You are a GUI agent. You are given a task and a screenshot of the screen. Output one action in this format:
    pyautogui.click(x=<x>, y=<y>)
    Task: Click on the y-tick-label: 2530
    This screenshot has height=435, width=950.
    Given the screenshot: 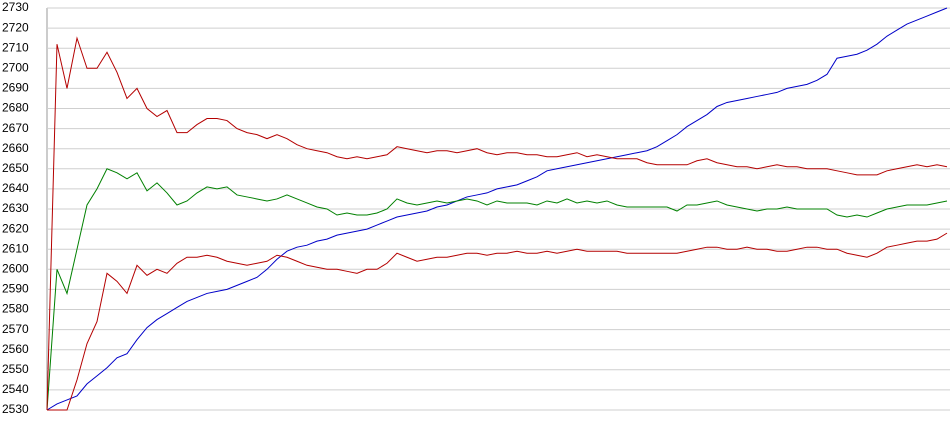 What is the action you would take?
    pyautogui.click(x=15, y=409)
    